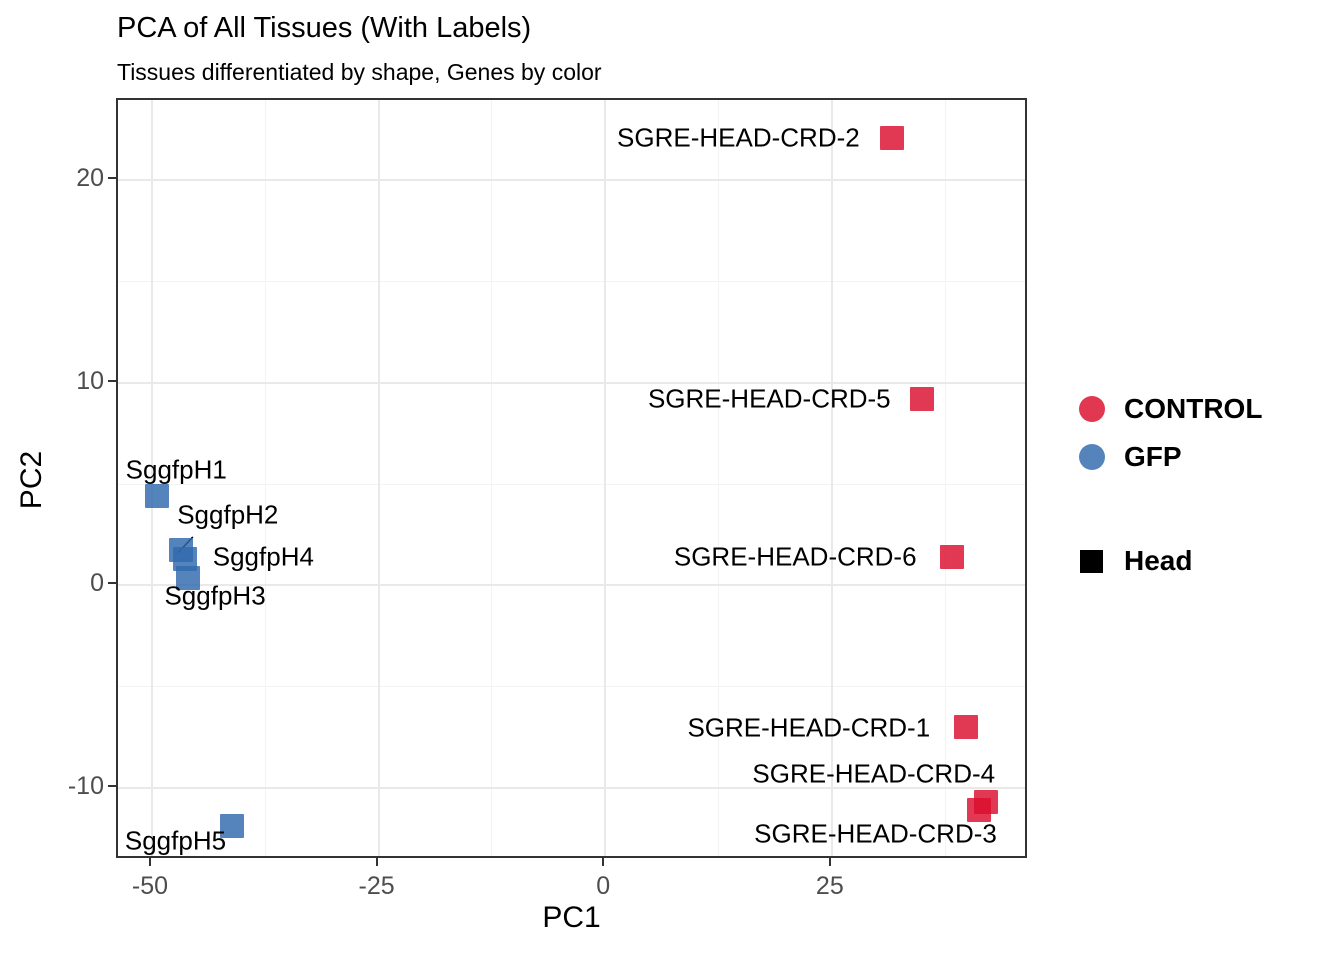  What do you see at coordinates (809, 727) in the screenshot?
I see `data-point-label: SGRE-HEAD-CRD-1` at bounding box center [809, 727].